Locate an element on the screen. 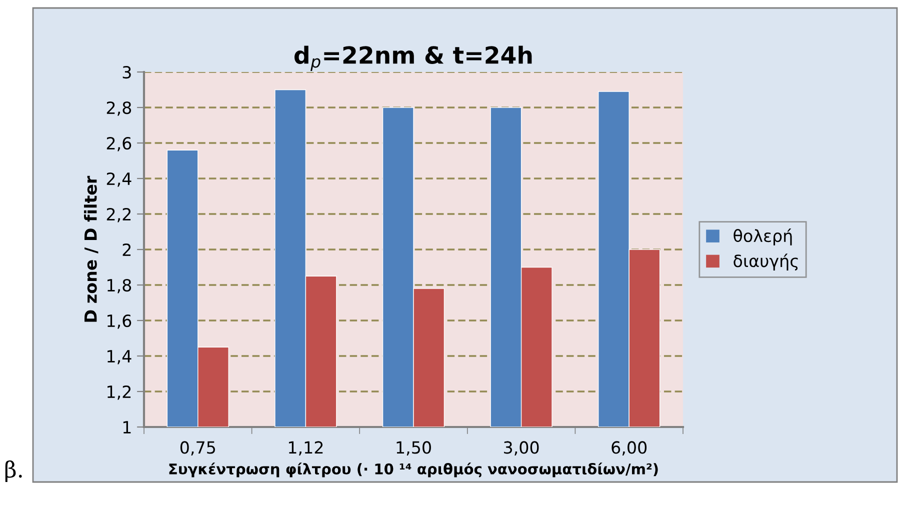 The image size is (906, 514). y-tick-label: 2,2 is located at coordinates (118, 215).